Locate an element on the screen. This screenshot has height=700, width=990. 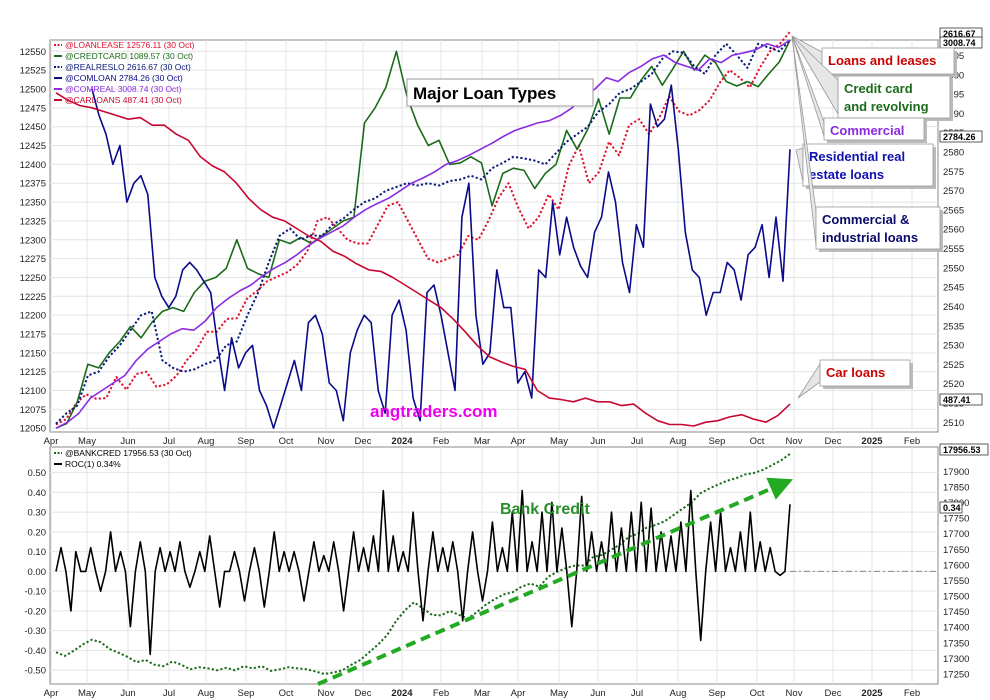
right-tick-label: 2550 is located at coordinates (953, 268).